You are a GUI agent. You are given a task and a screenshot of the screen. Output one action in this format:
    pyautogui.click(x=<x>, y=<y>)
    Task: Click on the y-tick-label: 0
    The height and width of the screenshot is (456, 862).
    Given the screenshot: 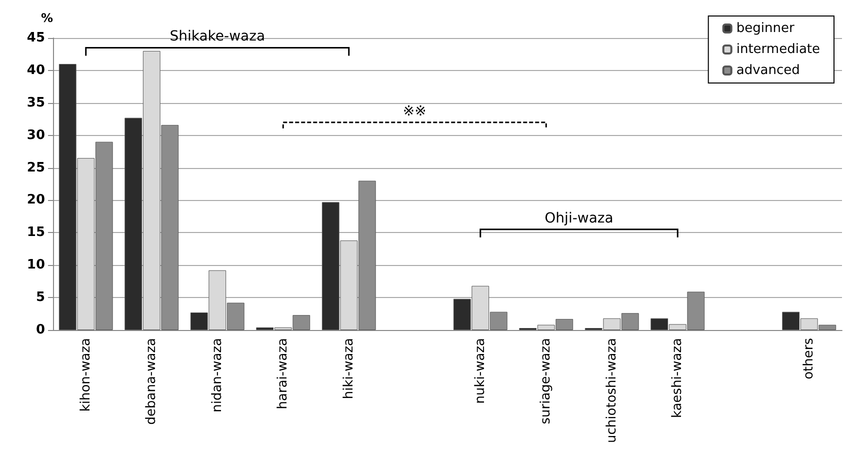 What is the action you would take?
    pyautogui.click(x=40, y=330)
    